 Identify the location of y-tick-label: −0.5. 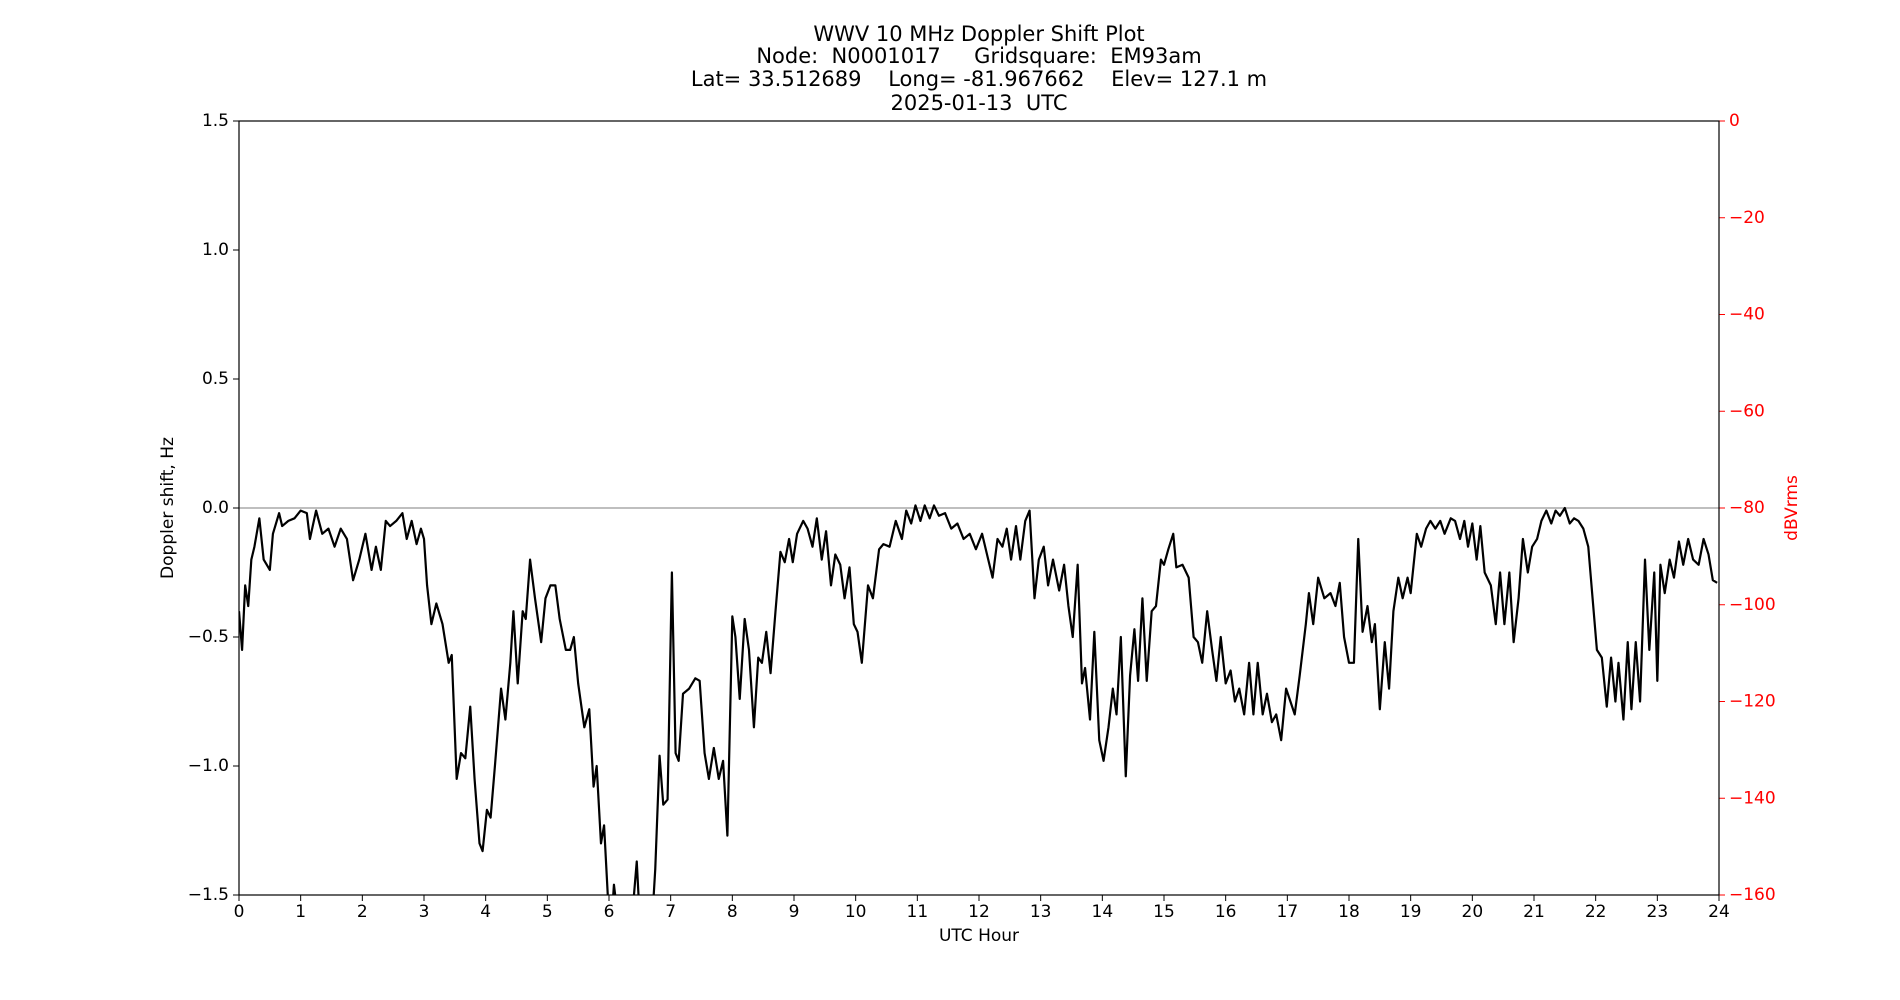
(208, 637).